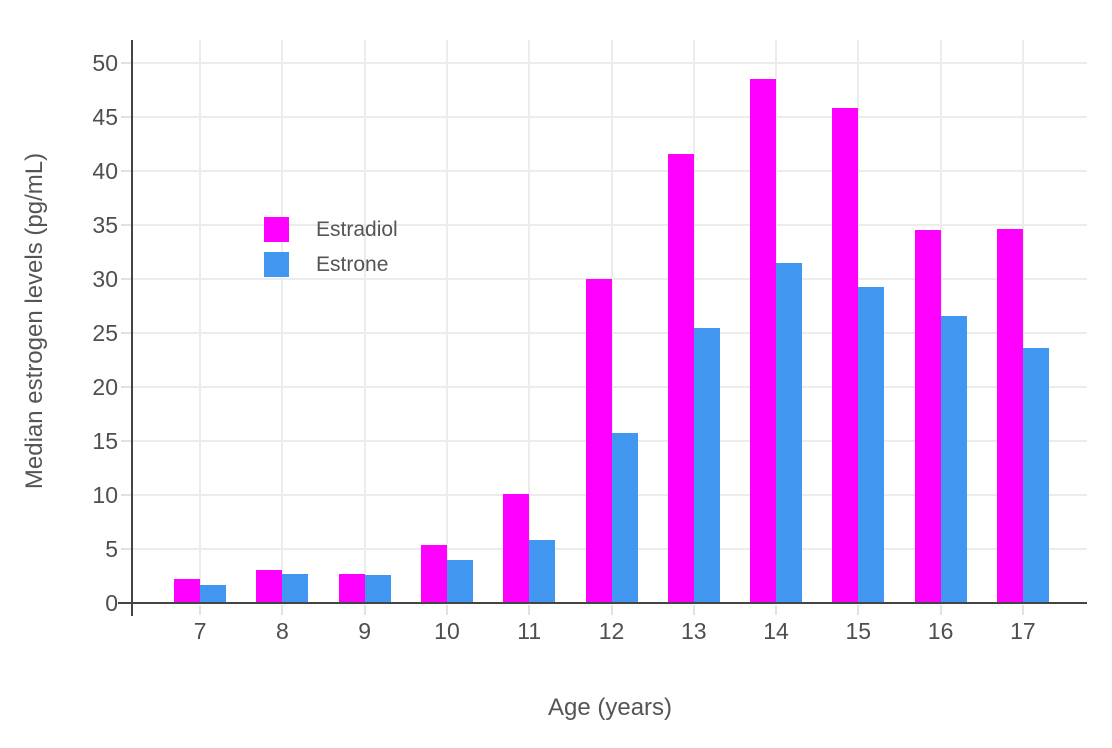 The image size is (1112, 748). What do you see at coordinates (276, 229) in the screenshot?
I see `estradiol-swatch-icon` at bounding box center [276, 229].